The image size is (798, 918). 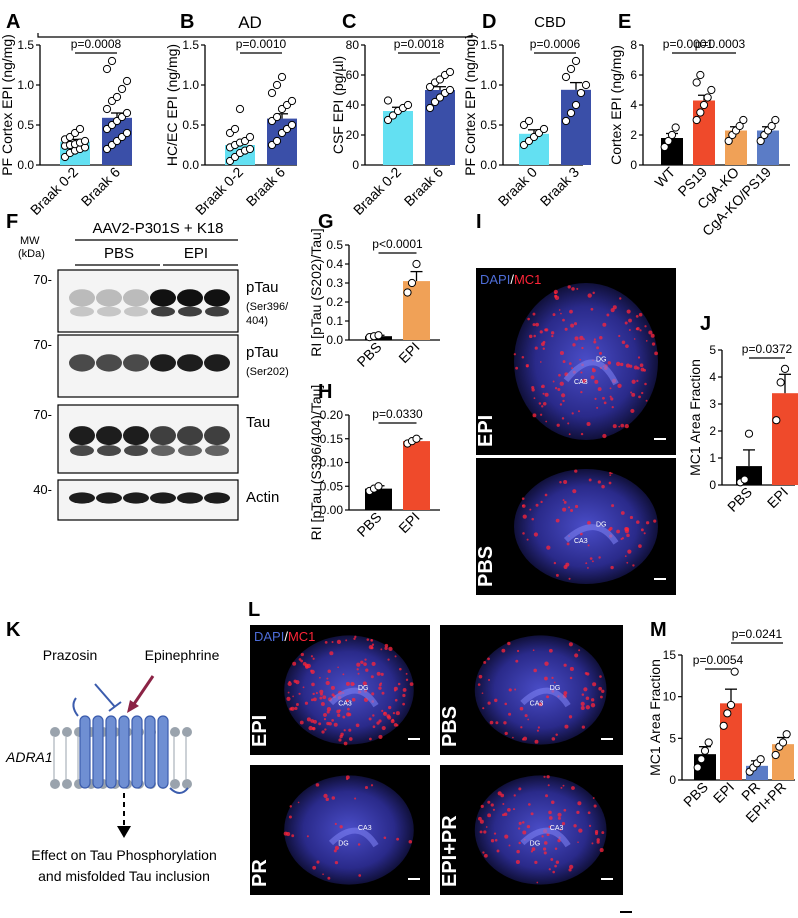 I want to click on x-tick-label: EPI, so click(x=777, y=497).